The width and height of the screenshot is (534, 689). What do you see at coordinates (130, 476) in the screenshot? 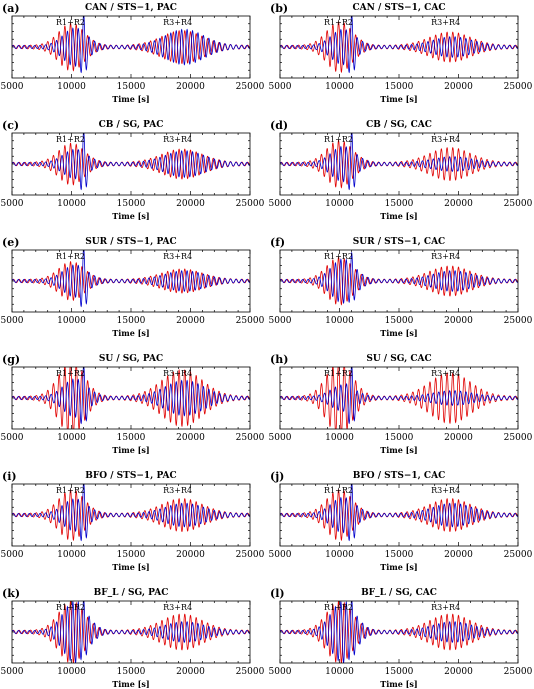
I see `panel-title: BFO / STS−1, PAC` at bounding box center [130, 476].